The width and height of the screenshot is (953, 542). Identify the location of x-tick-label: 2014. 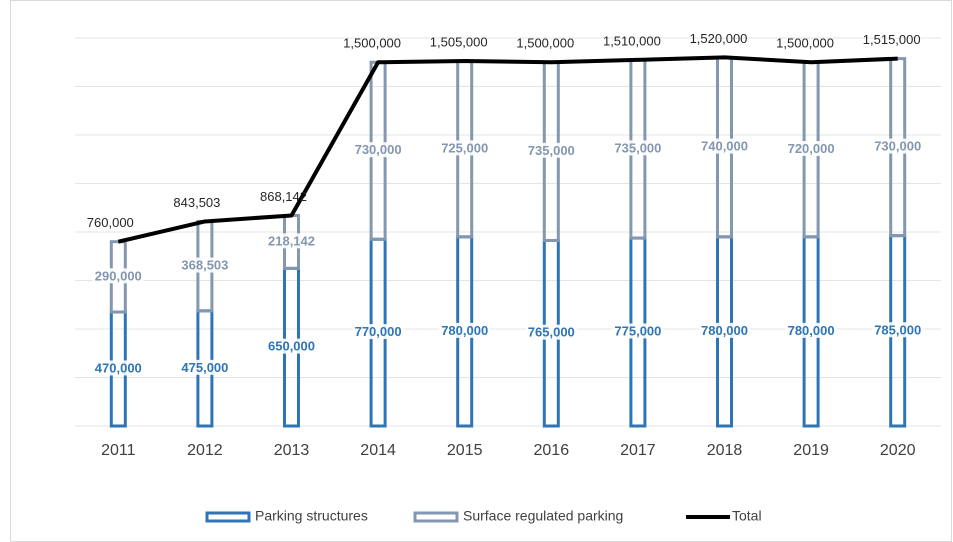
(378, 450).